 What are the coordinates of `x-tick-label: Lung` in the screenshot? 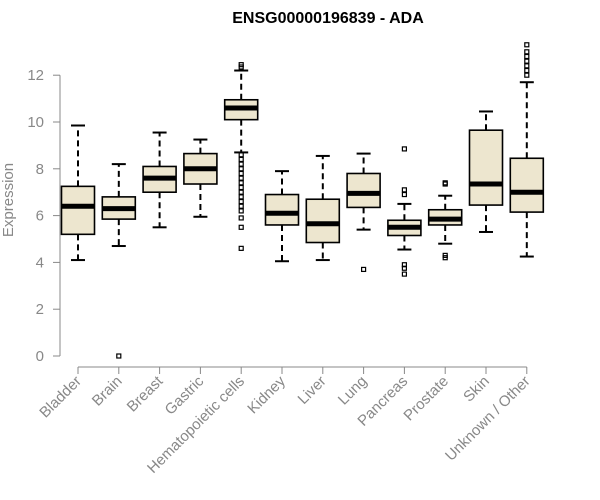 It's located at (353, 391).